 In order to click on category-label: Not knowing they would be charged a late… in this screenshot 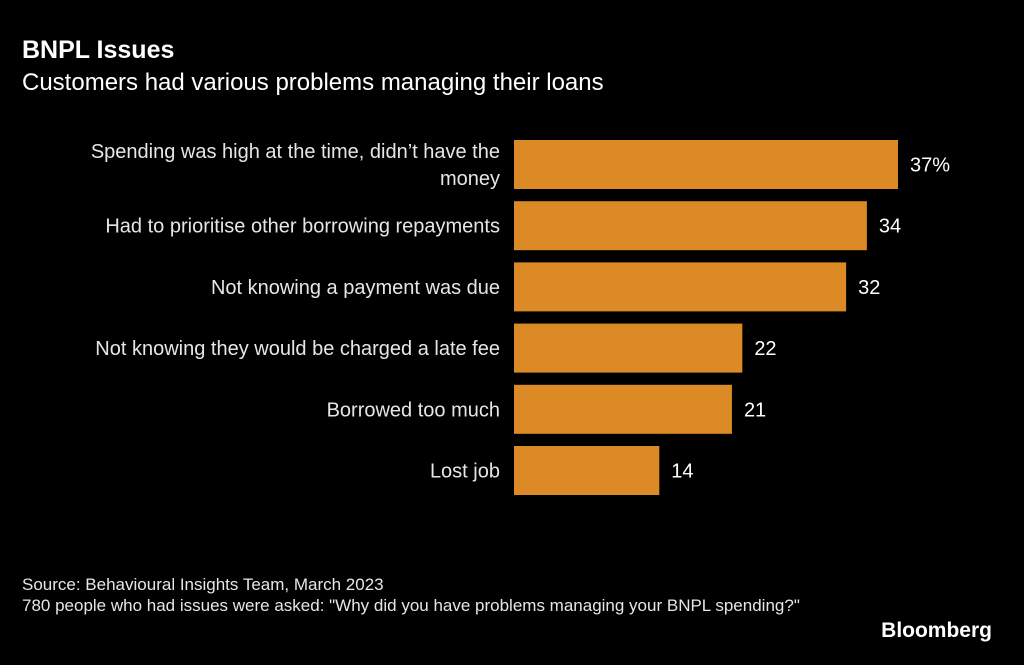, I will do `click(297, 349)`.